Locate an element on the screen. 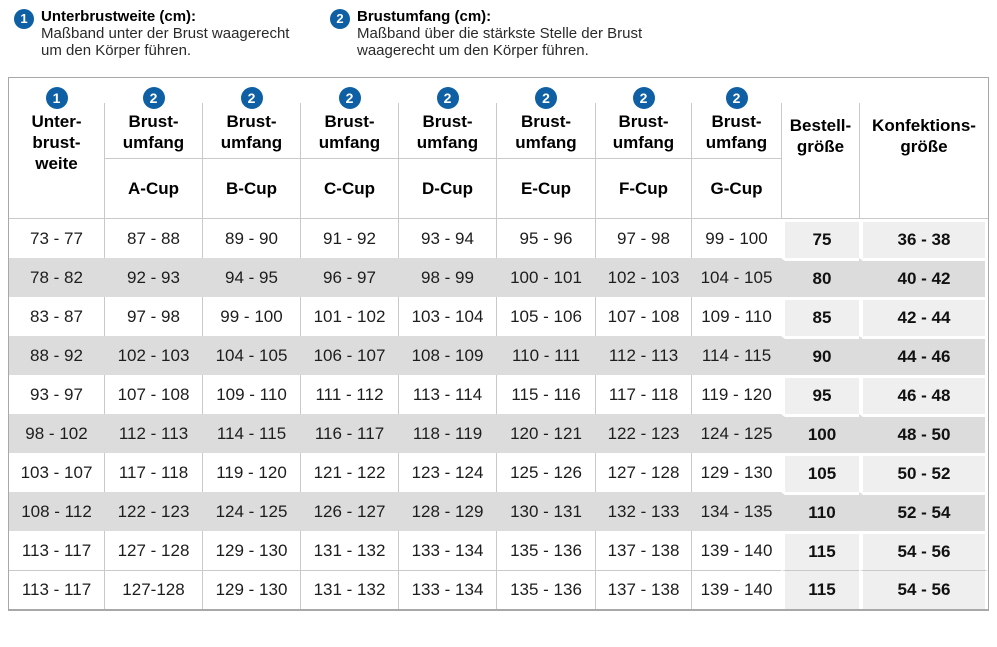 The width and height of the screenshot is (997, 647). cup-range-cell: 111 - 112 is located at coordinates (349, 394).